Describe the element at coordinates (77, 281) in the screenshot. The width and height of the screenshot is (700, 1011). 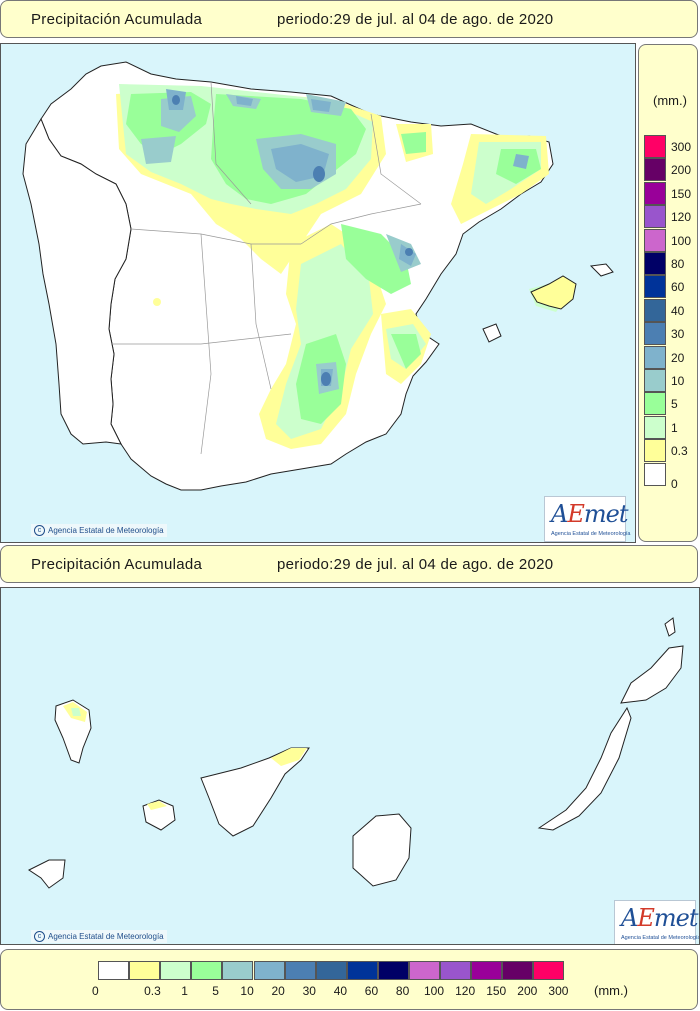
I see `portugal-landmass` at that location.